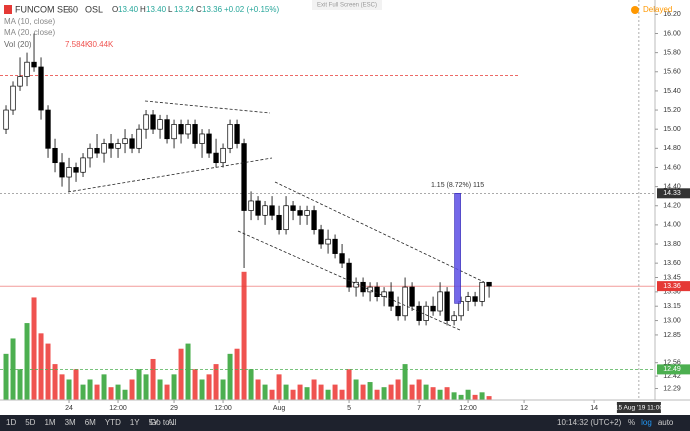  I want to click on range-button: 5D, so click(30, 422).